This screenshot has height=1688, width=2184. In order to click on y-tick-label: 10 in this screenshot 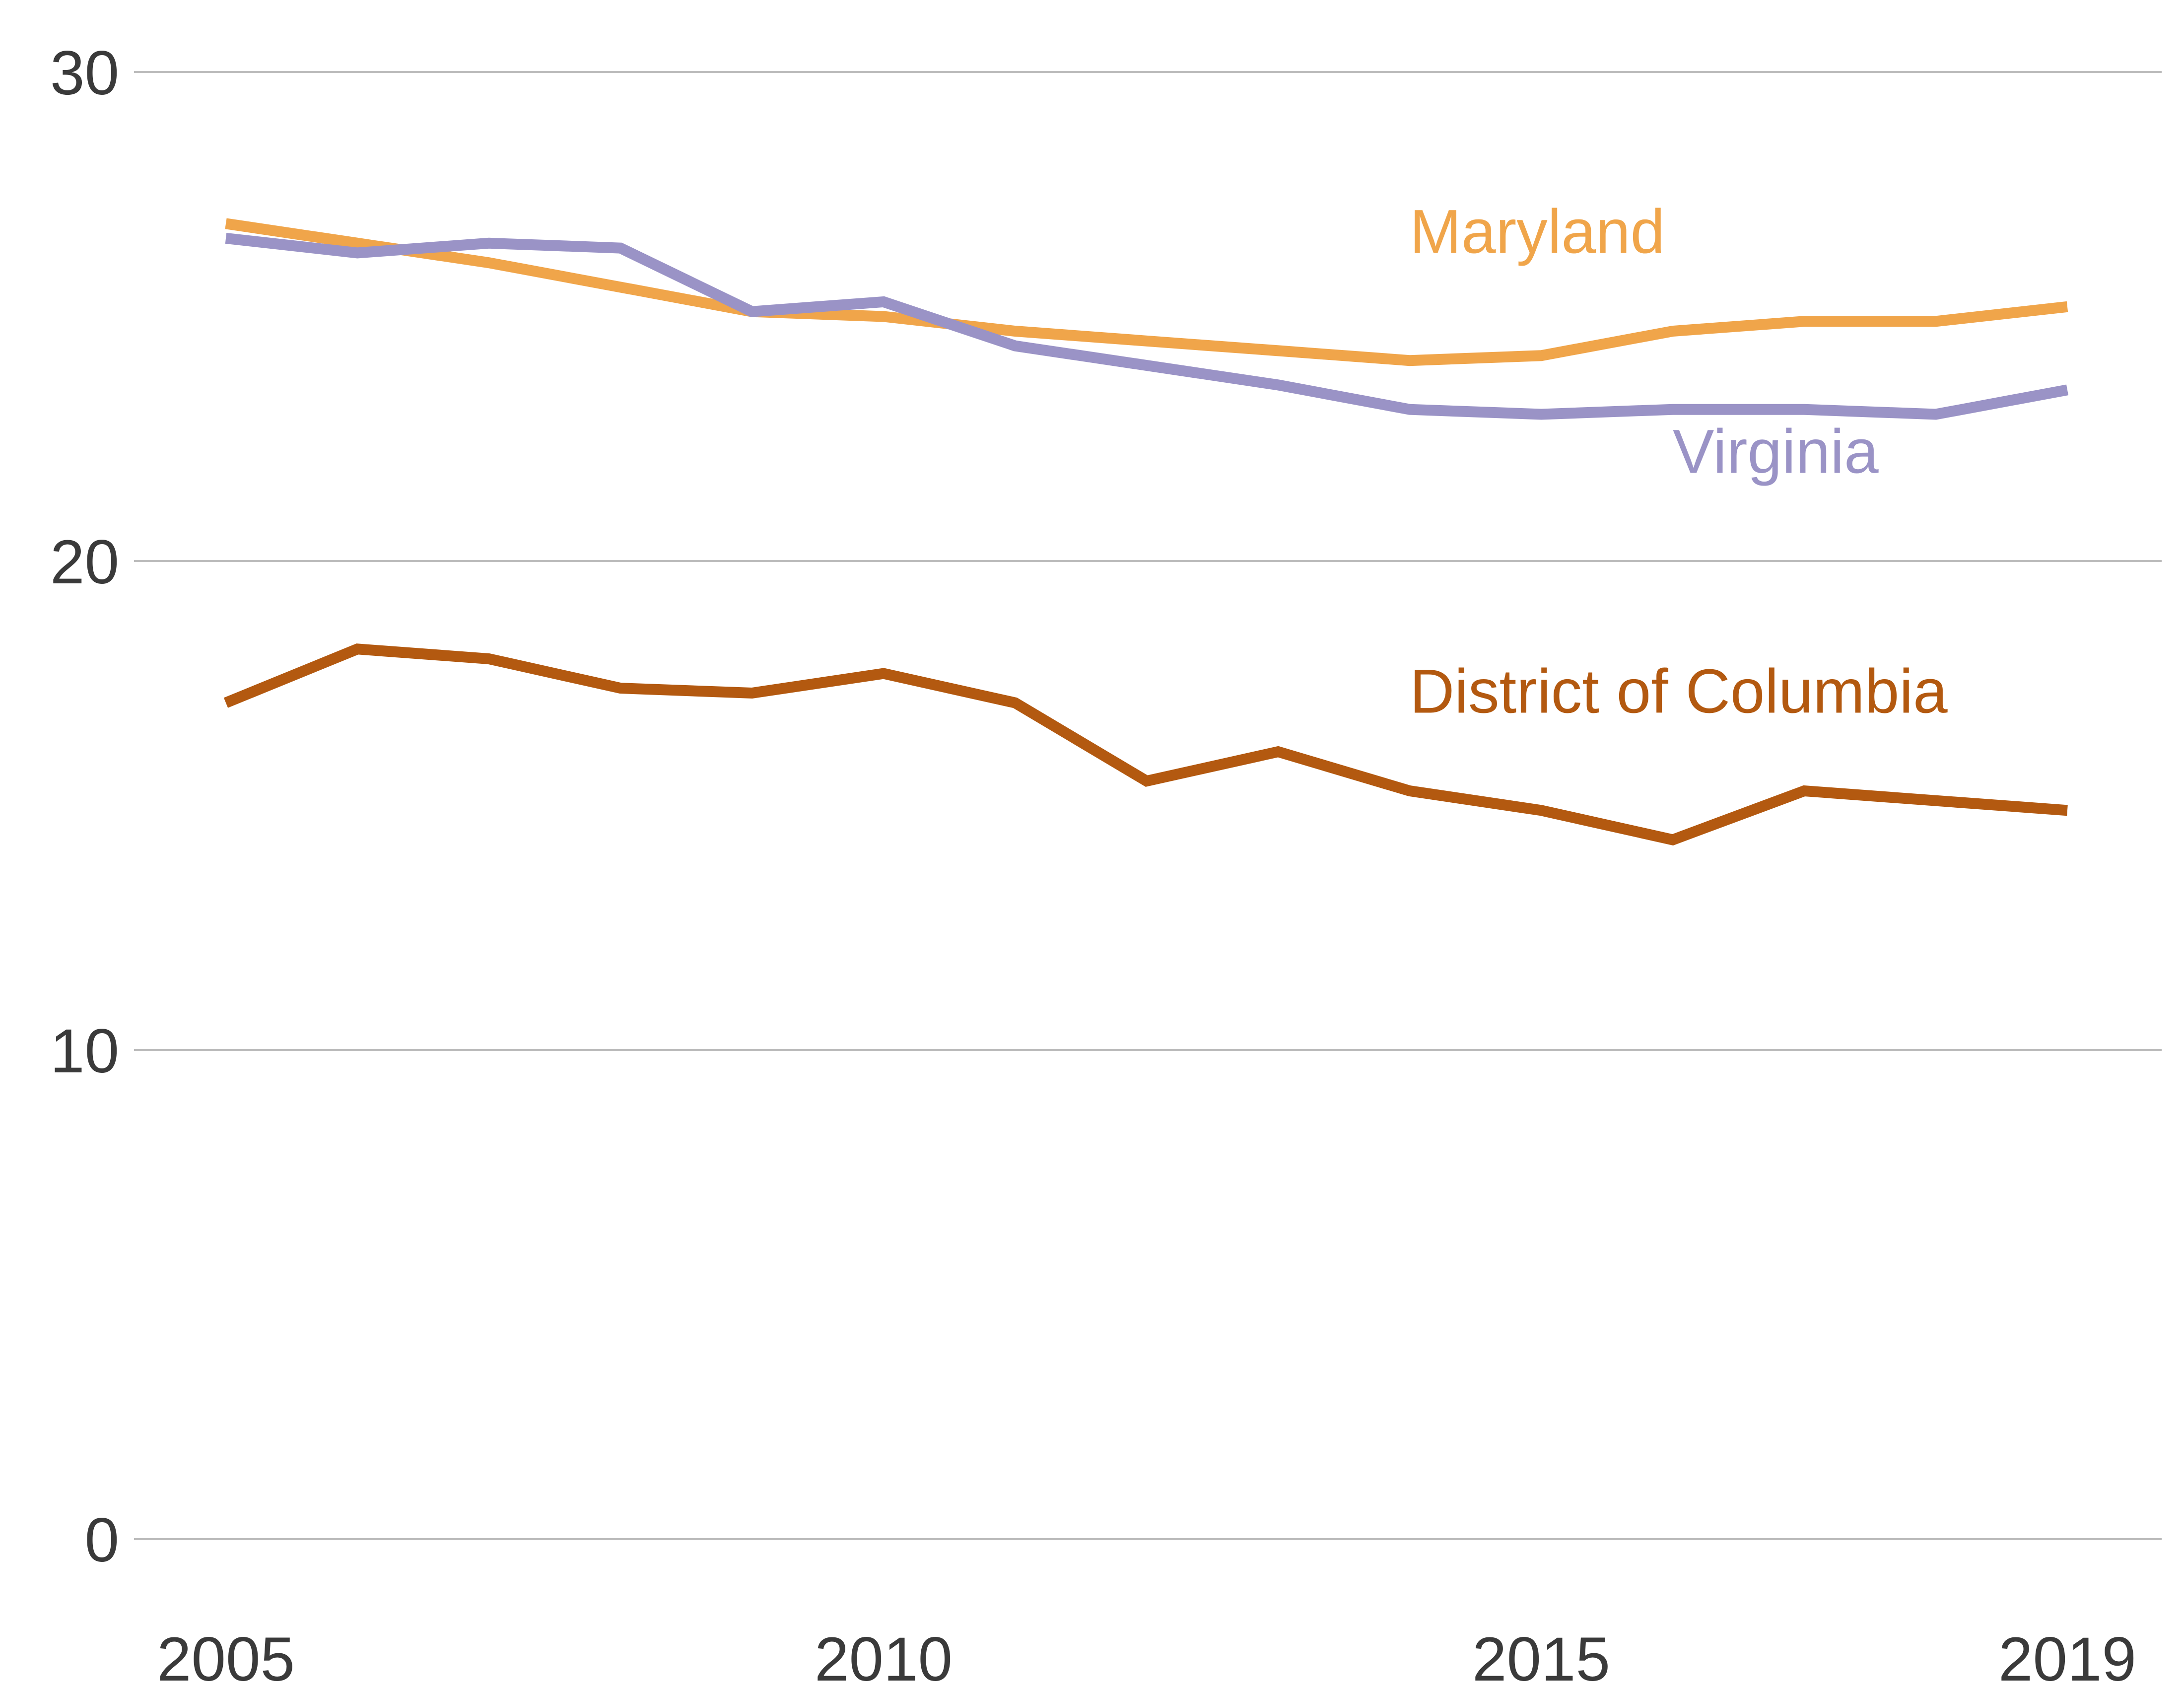, I will do `click(84, 1051)`.